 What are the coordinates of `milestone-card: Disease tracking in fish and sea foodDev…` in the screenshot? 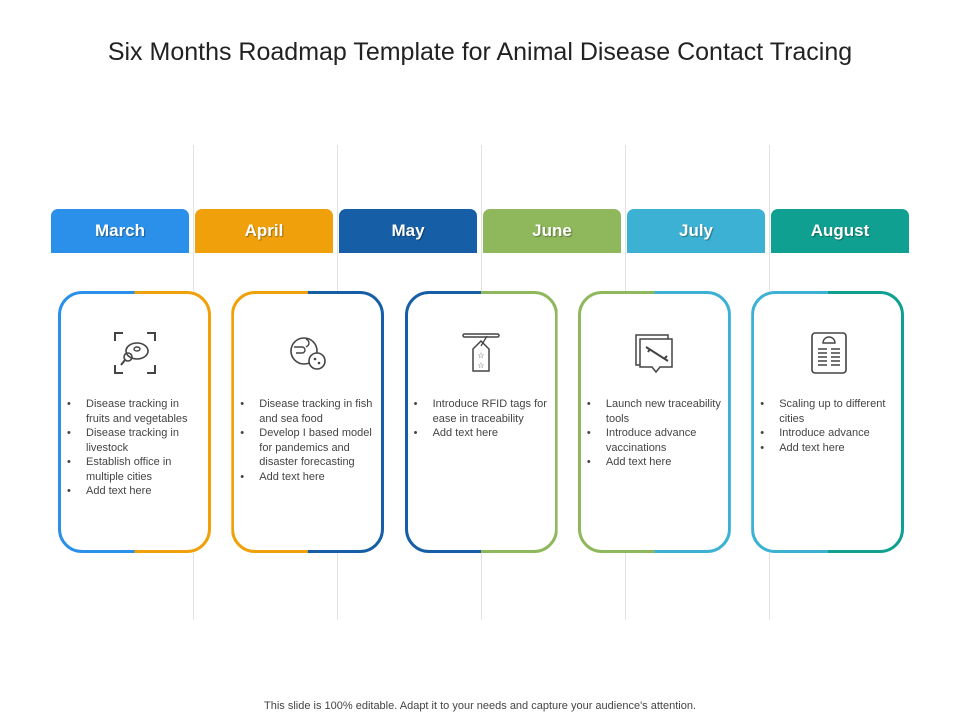 It's located at (308, 422).